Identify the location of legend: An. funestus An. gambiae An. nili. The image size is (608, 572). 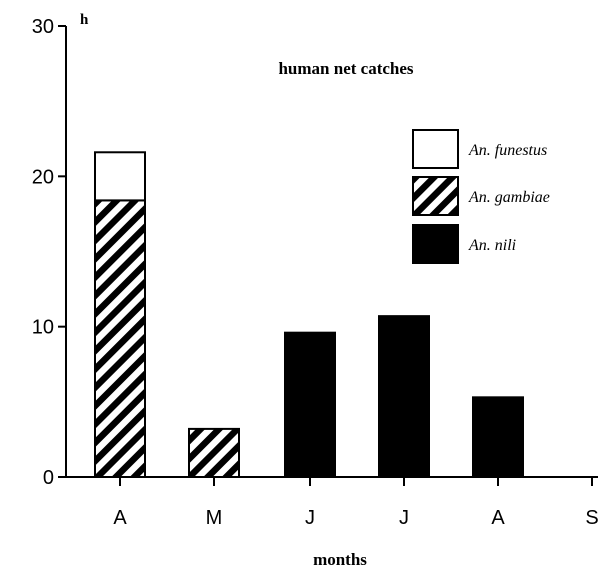
(481, 196).